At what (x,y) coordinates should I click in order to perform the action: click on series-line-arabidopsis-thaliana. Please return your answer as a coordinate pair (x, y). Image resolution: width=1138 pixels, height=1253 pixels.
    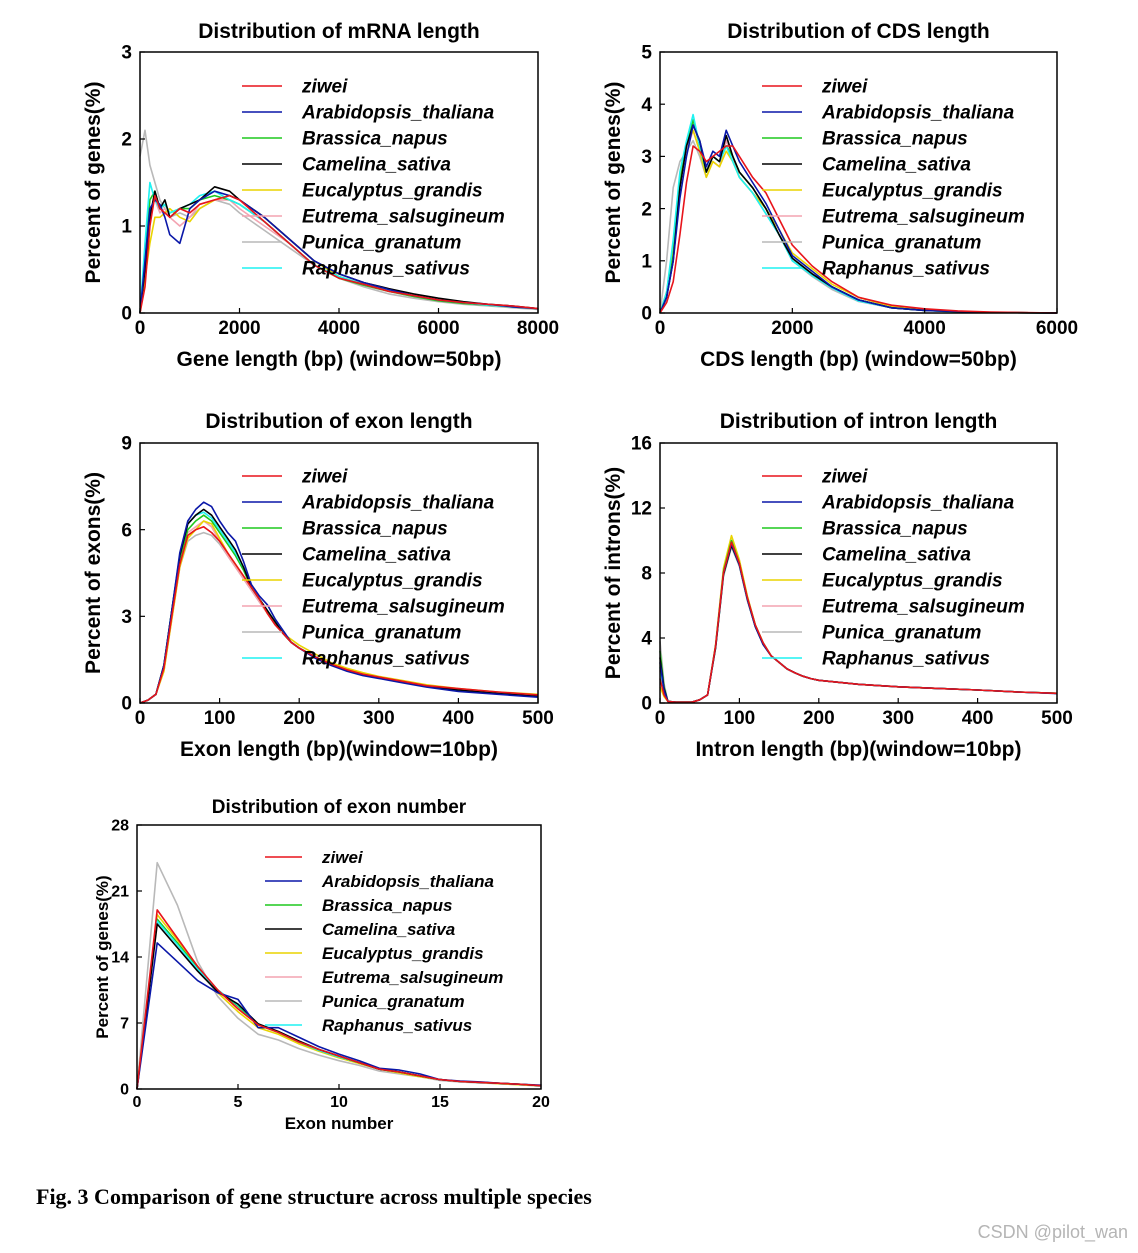
    Looking at the image, I should click on (858, 219).